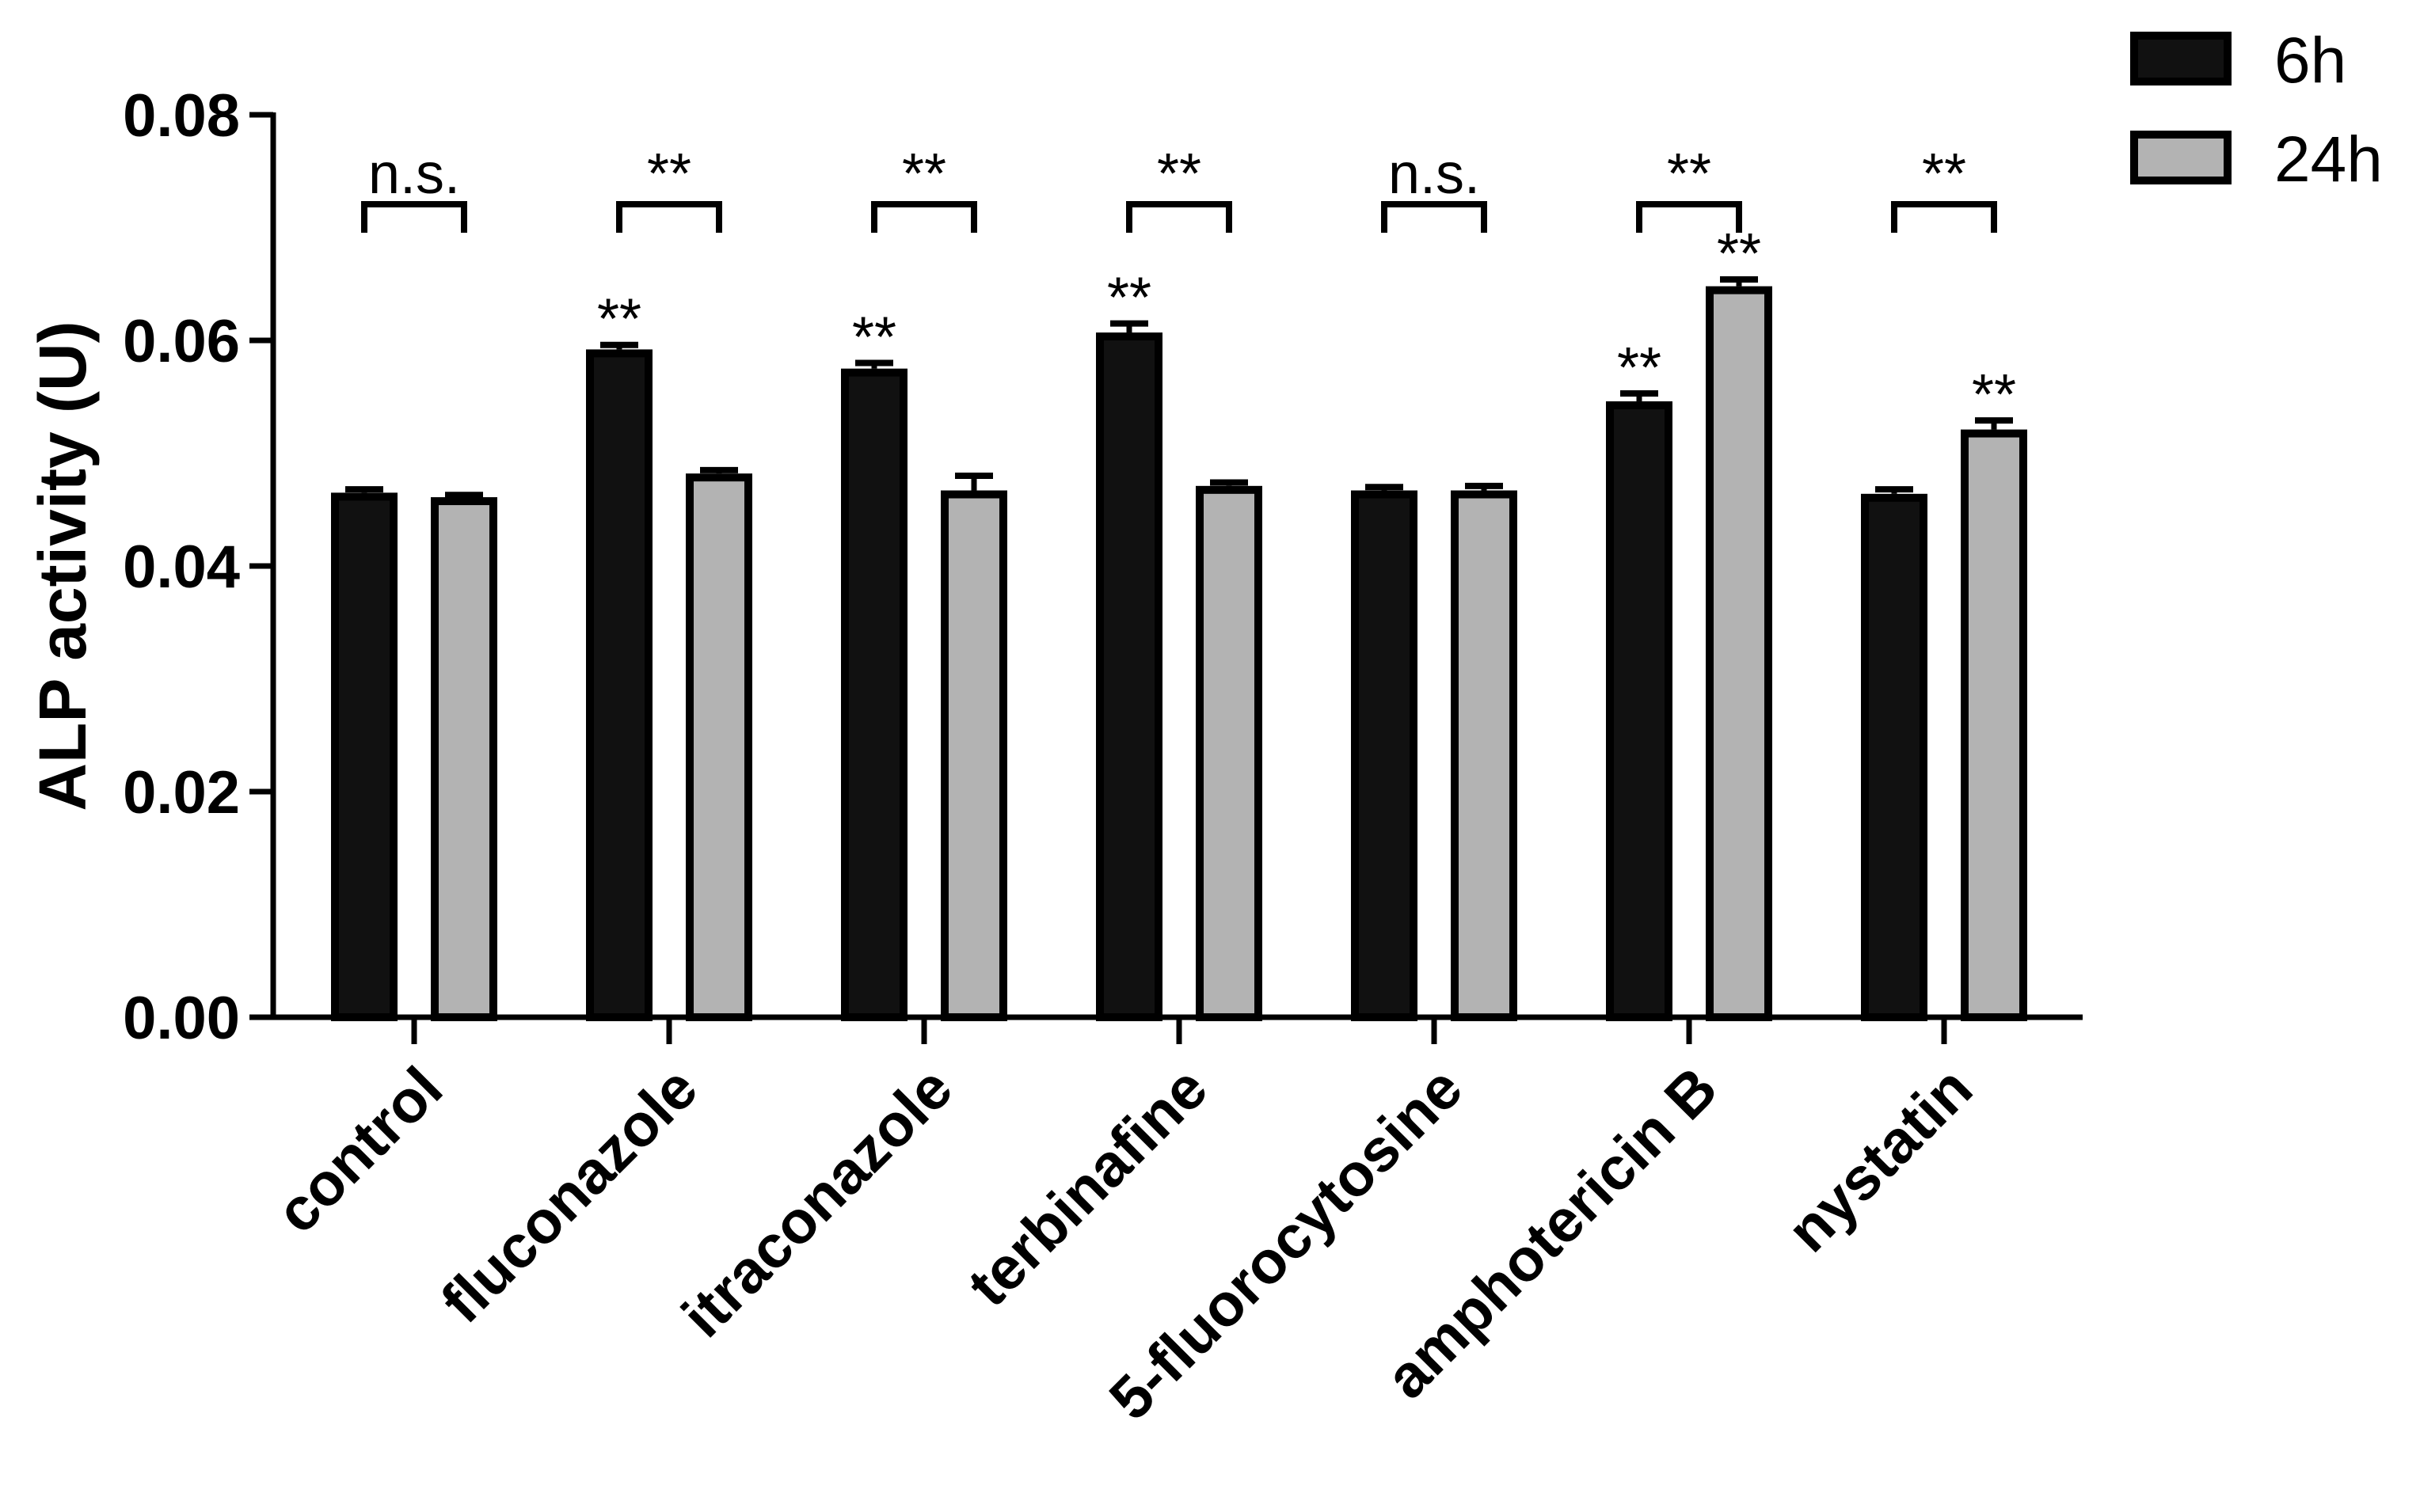 The image size is (2420, 1512). I want to click on bar-6h-terbinafine, so click(1129, 676).